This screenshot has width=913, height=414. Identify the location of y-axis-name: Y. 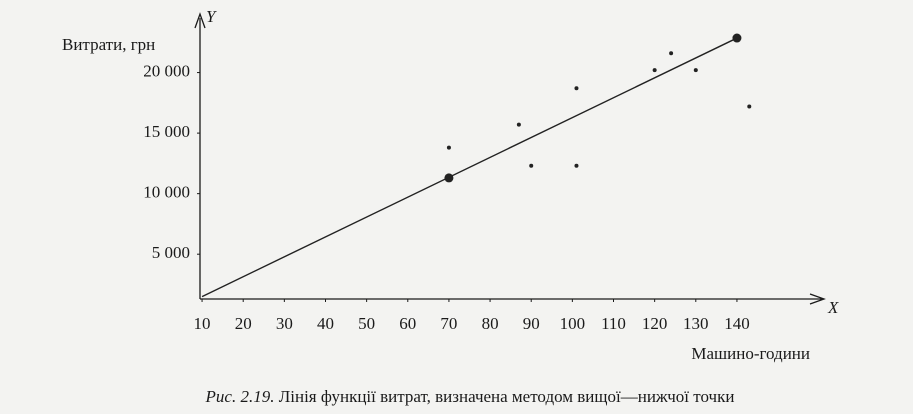
(211, 16).